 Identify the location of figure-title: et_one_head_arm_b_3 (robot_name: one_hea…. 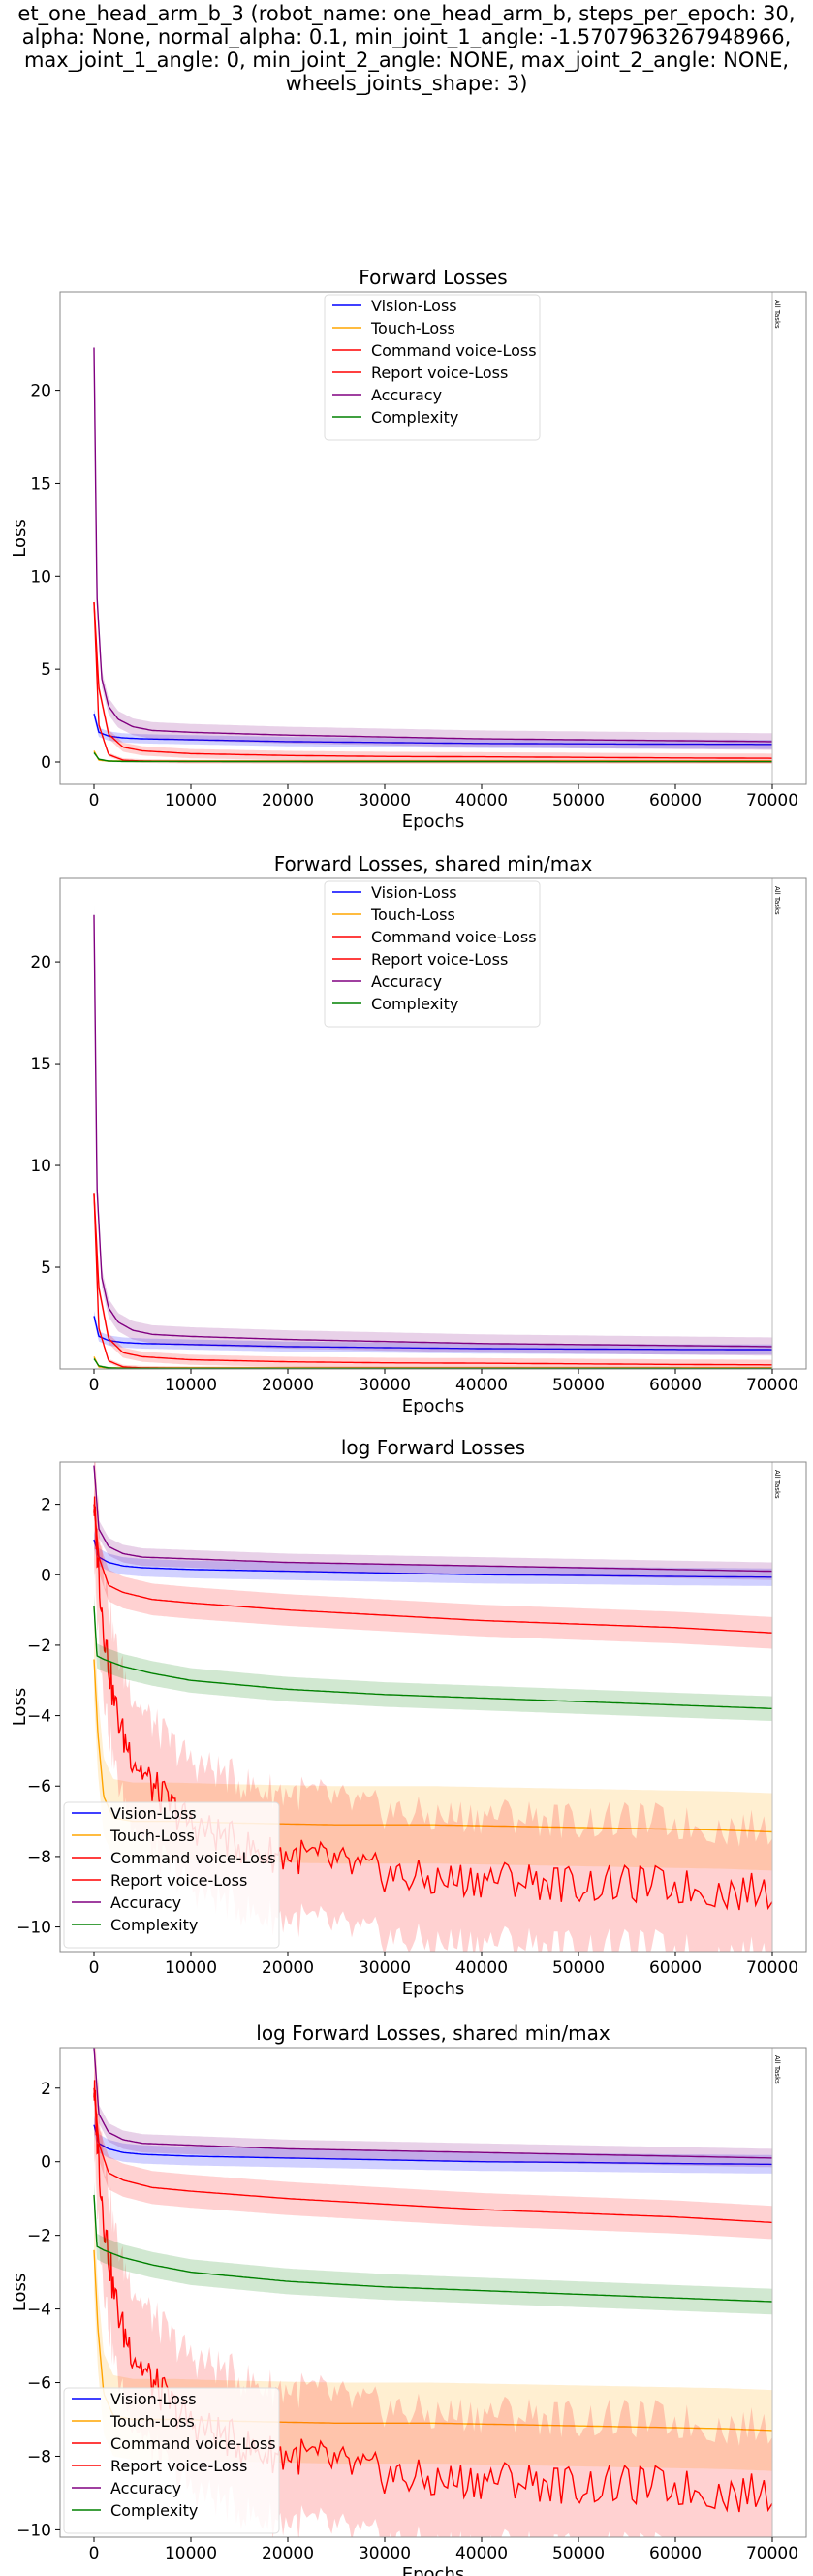
(406, 49).